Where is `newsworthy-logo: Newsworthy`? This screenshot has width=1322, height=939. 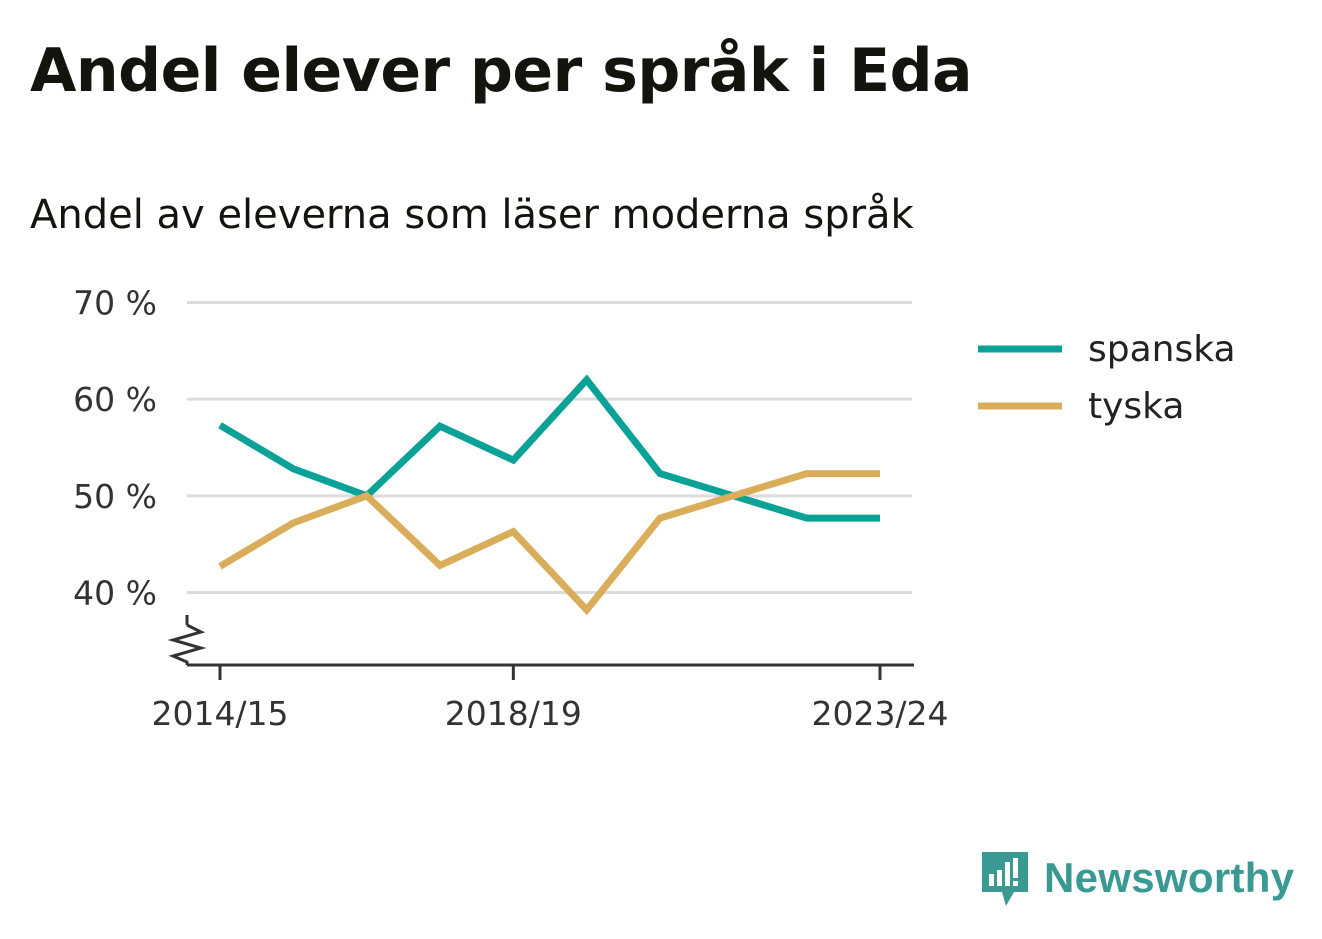 newsworthy-logo: Newsworthy is located at coordinates (1137, 878).